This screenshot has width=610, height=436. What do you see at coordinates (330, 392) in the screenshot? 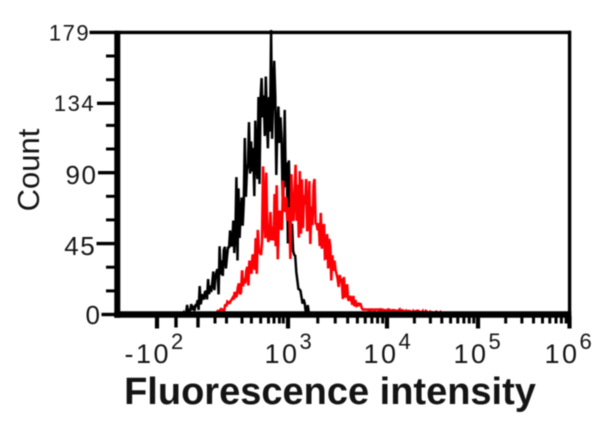
I see `svg-text: Fluorescence intensity` at bounding box center [330, 392].